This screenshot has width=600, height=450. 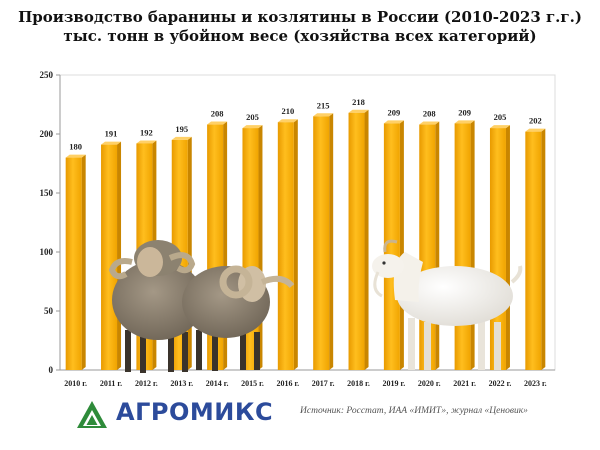 I want to click on x-tick-label: 2010 г., so click(x=75, y=383).